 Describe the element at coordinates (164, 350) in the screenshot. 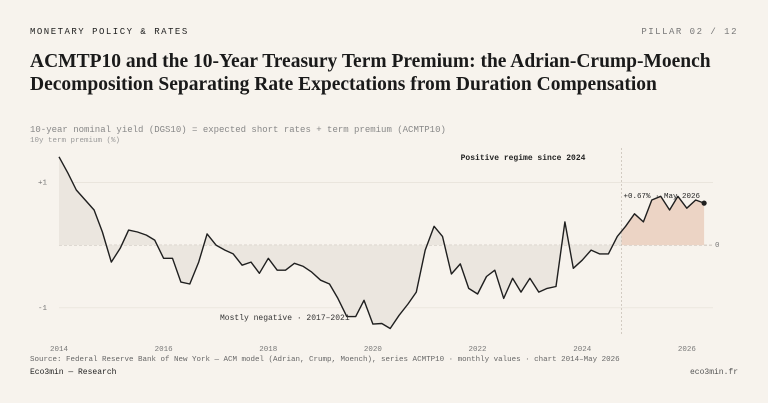

I see `x-tick-label: 2016` at that location.